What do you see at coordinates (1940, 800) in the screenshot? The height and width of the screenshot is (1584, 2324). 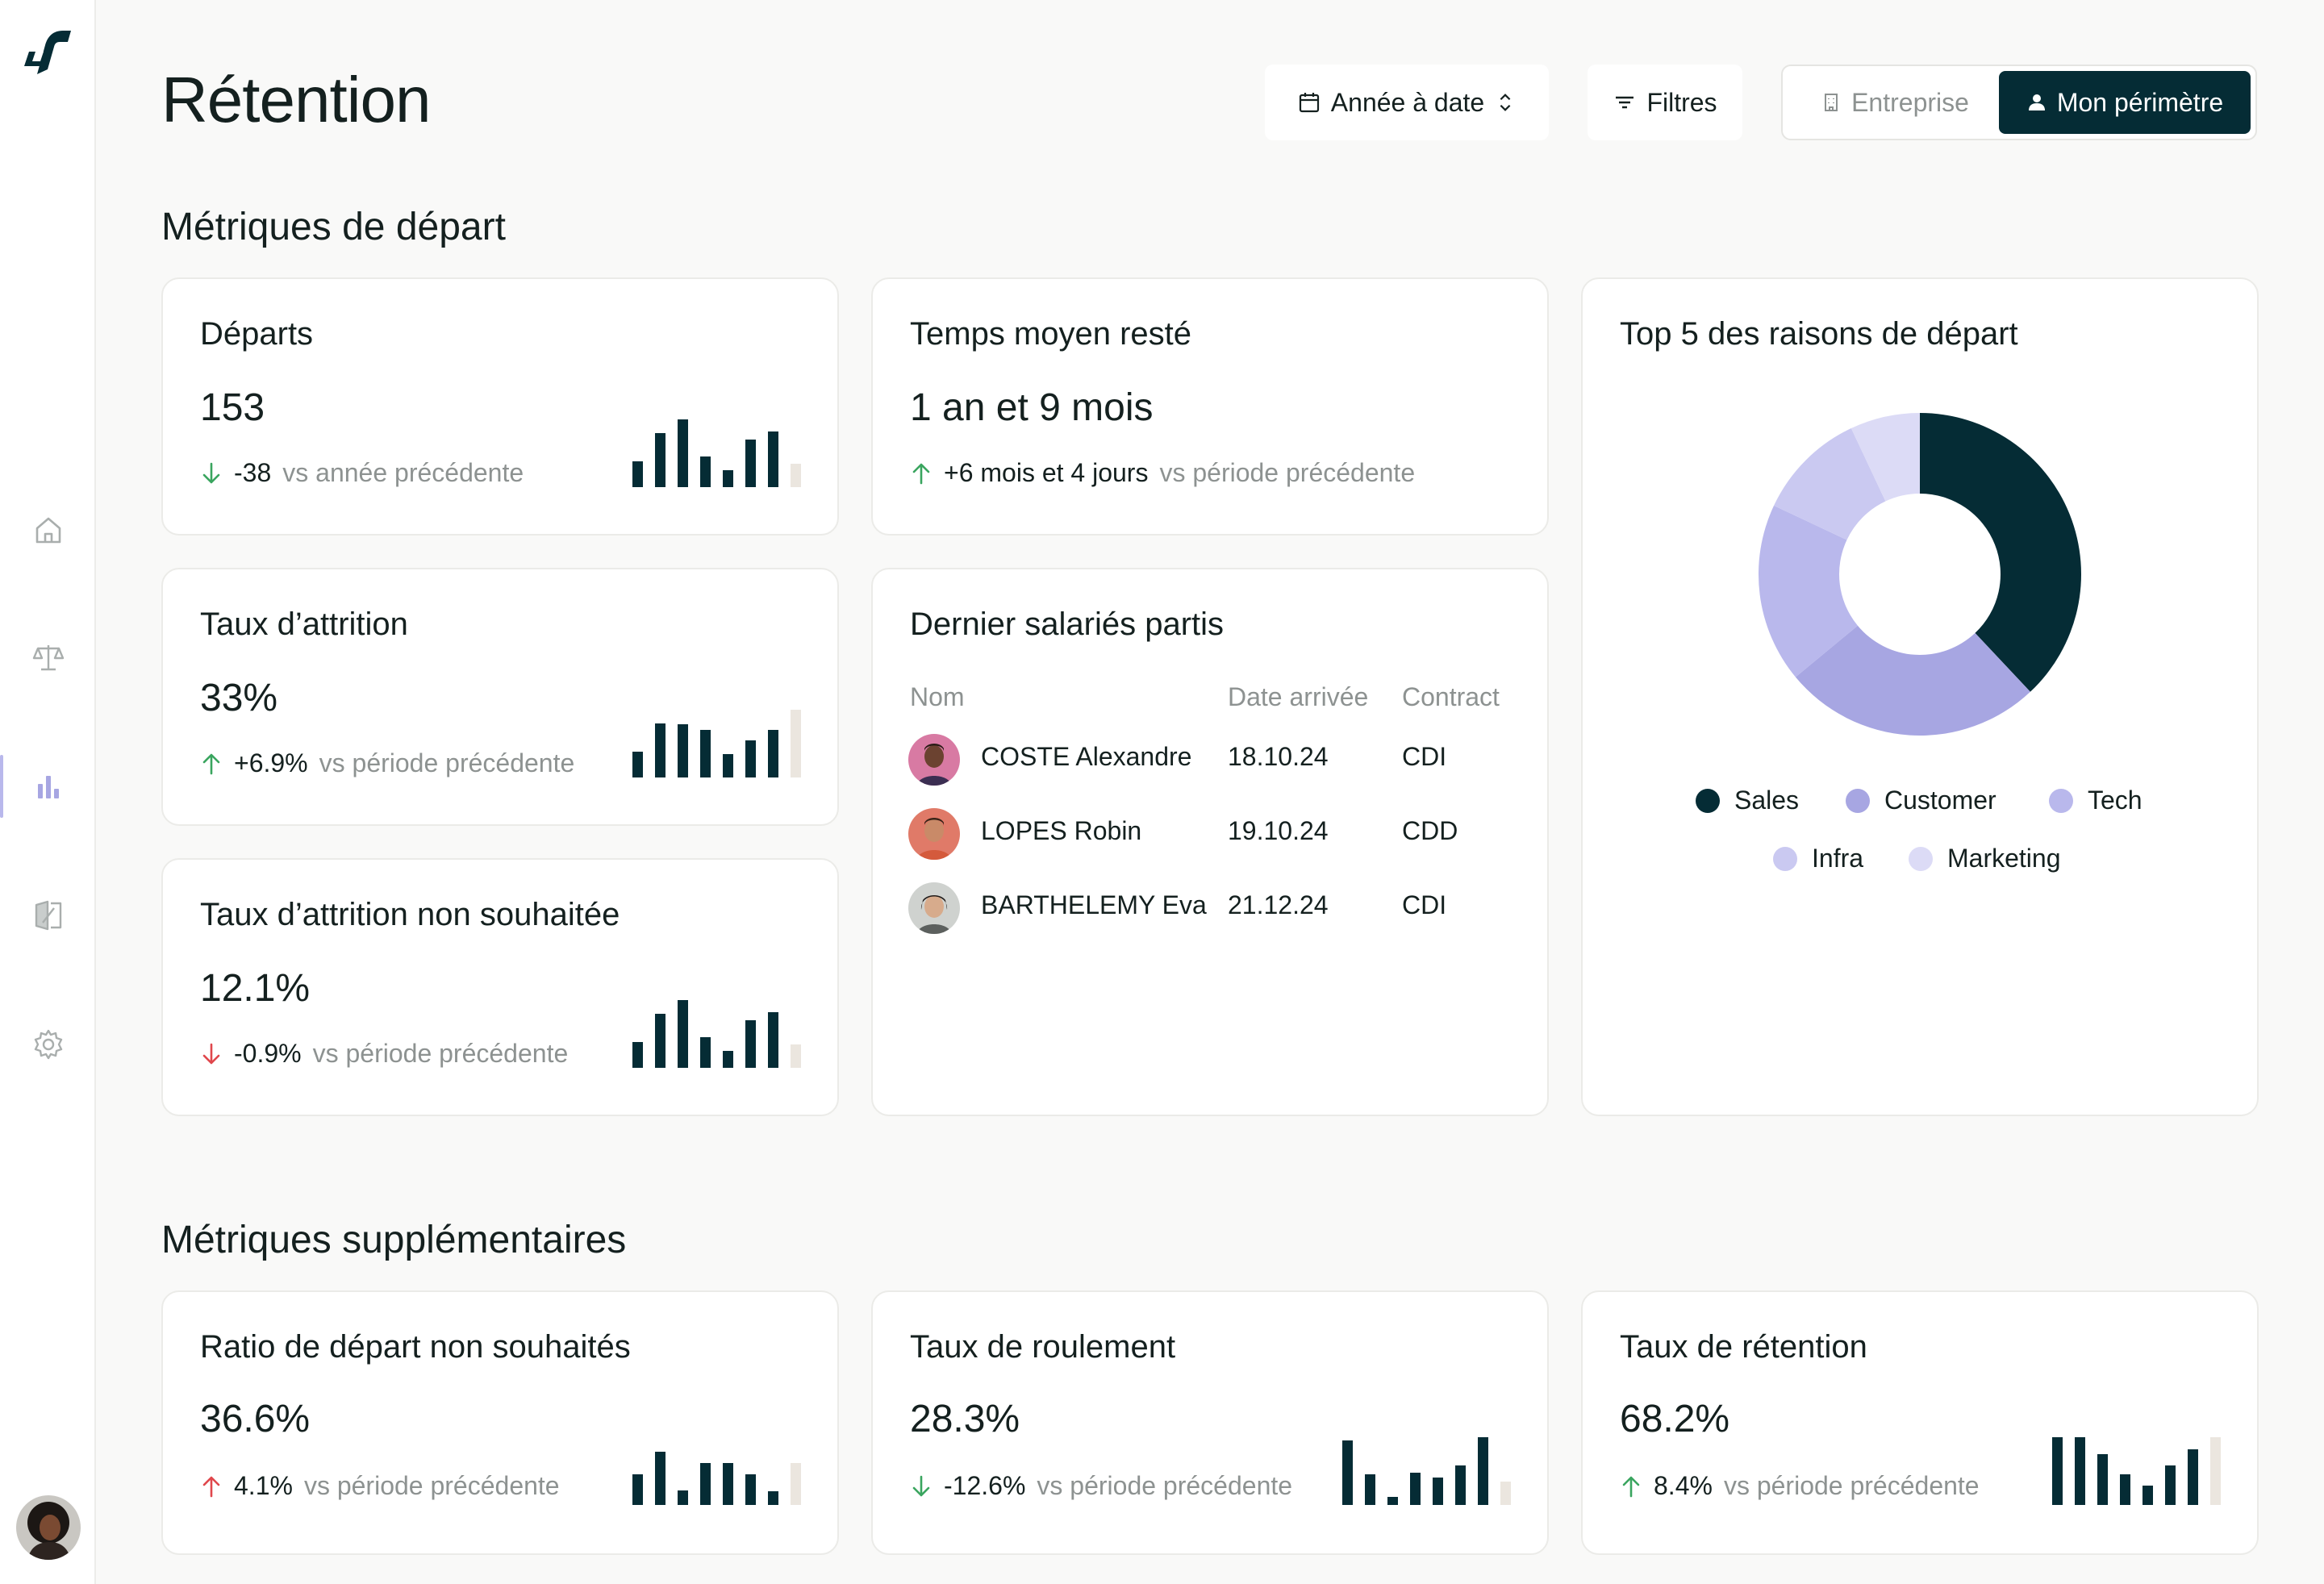 I see `legend-label: Customer` at bounding box center [1940, 800].